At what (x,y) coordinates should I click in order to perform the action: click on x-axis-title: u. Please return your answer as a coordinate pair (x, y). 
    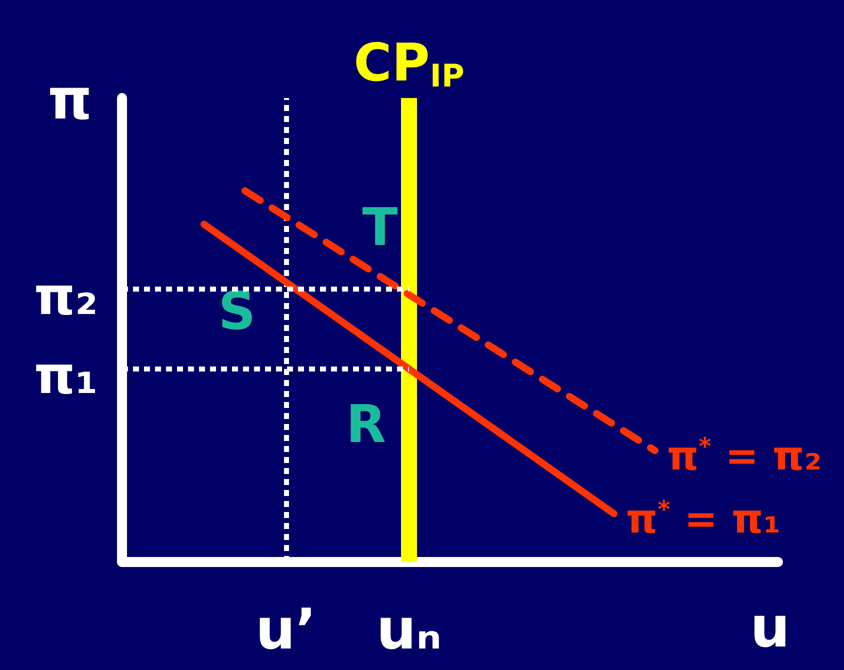
    Looking at the image, I should click on (770, 628).